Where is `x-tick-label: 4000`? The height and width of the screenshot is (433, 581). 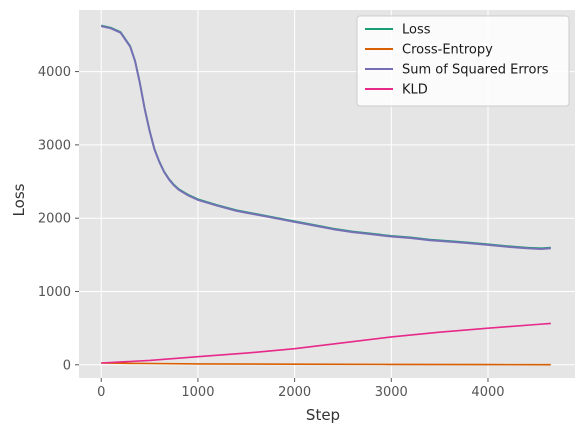 x-tick-label: 4000 is located at coordinates (487, 392).